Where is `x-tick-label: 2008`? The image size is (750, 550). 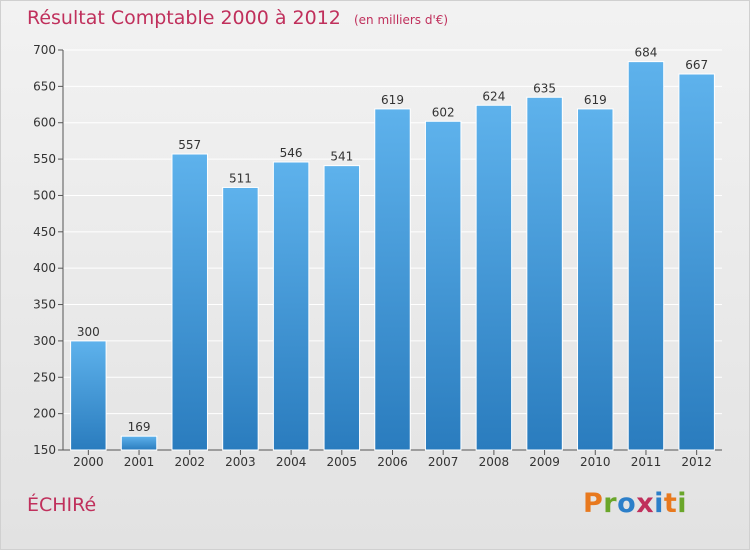
x-tick-label: 2008 is located at coordinates (494, 462).